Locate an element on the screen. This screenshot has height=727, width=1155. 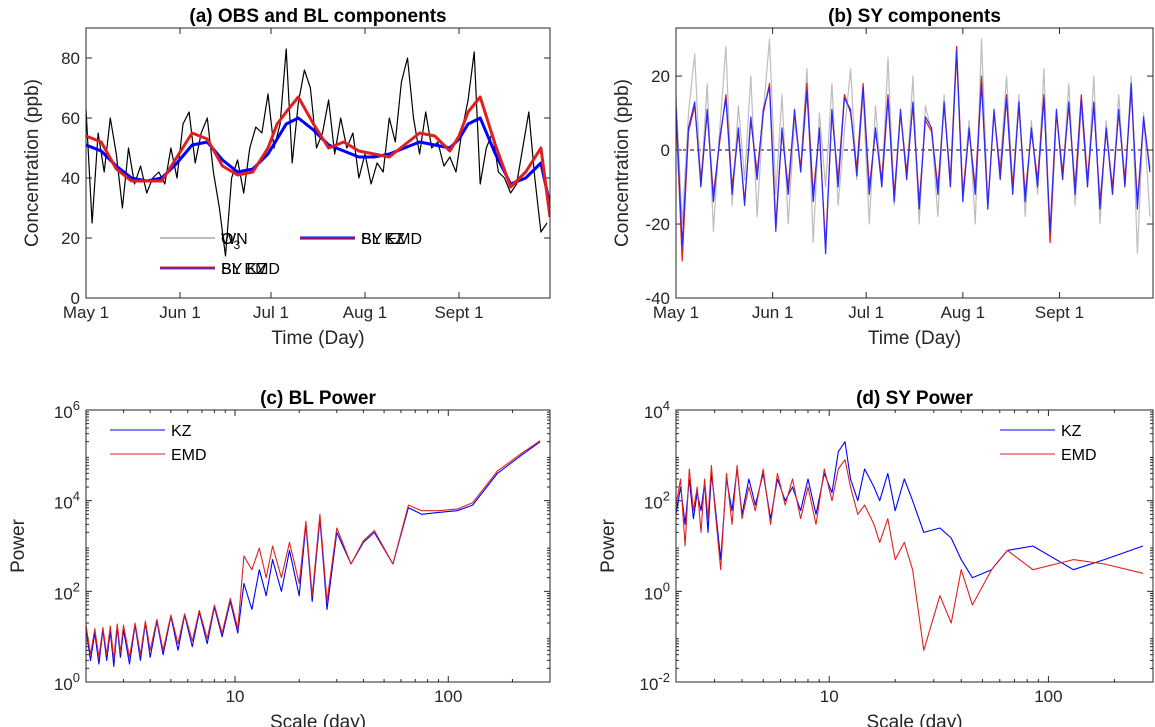
y-tick-label: 10⁶ is located at coordinates (67, 410).